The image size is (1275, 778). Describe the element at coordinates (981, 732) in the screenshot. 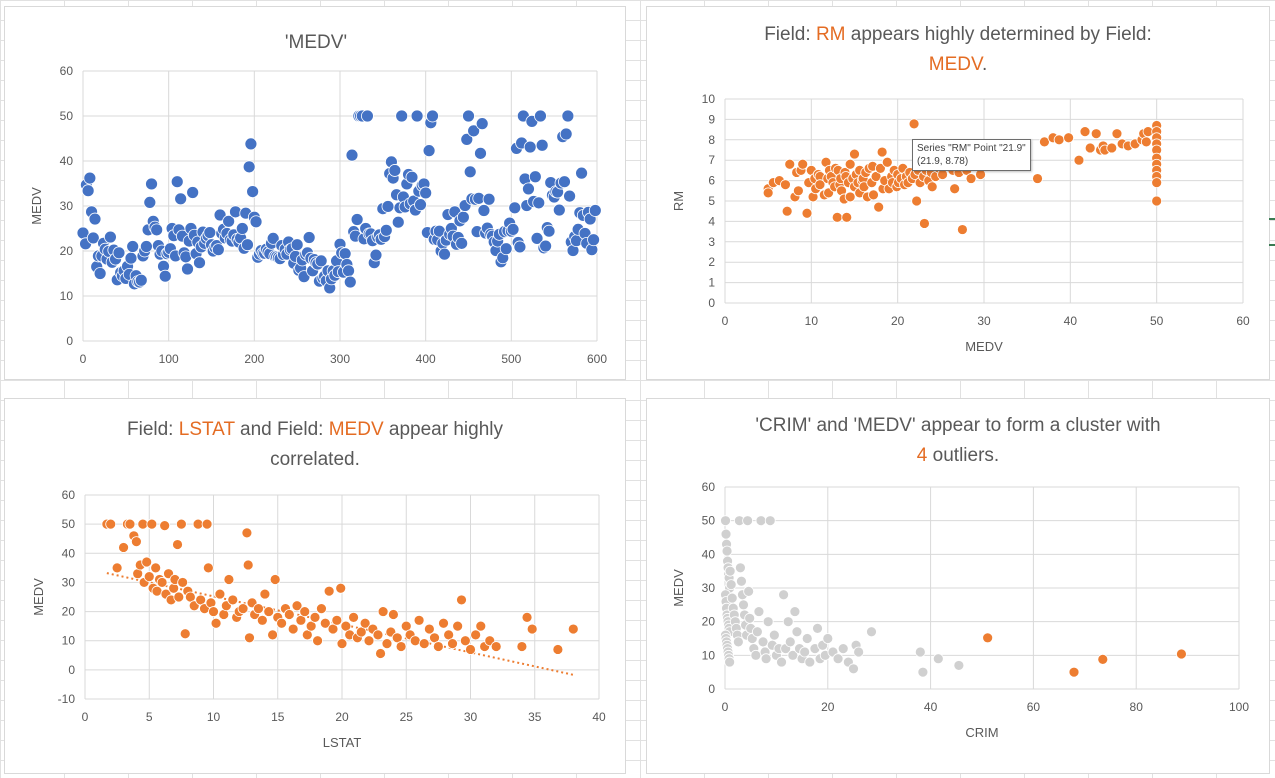

I see `x-axis-label: CRIM` at that location.